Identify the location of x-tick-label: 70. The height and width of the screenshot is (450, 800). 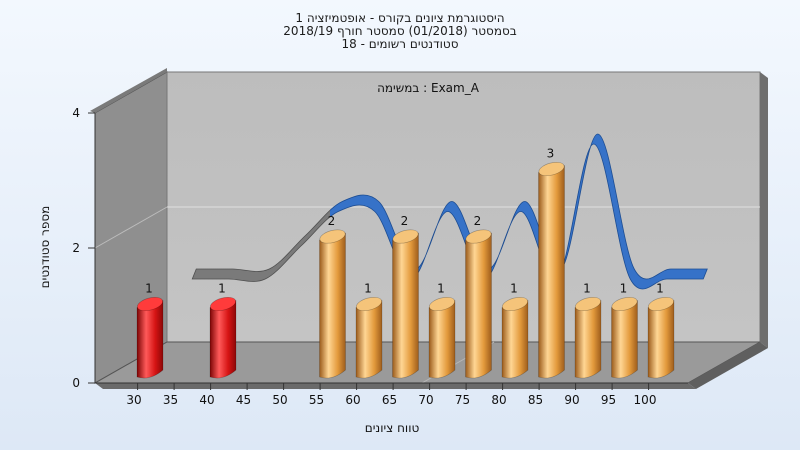
(425, 400).